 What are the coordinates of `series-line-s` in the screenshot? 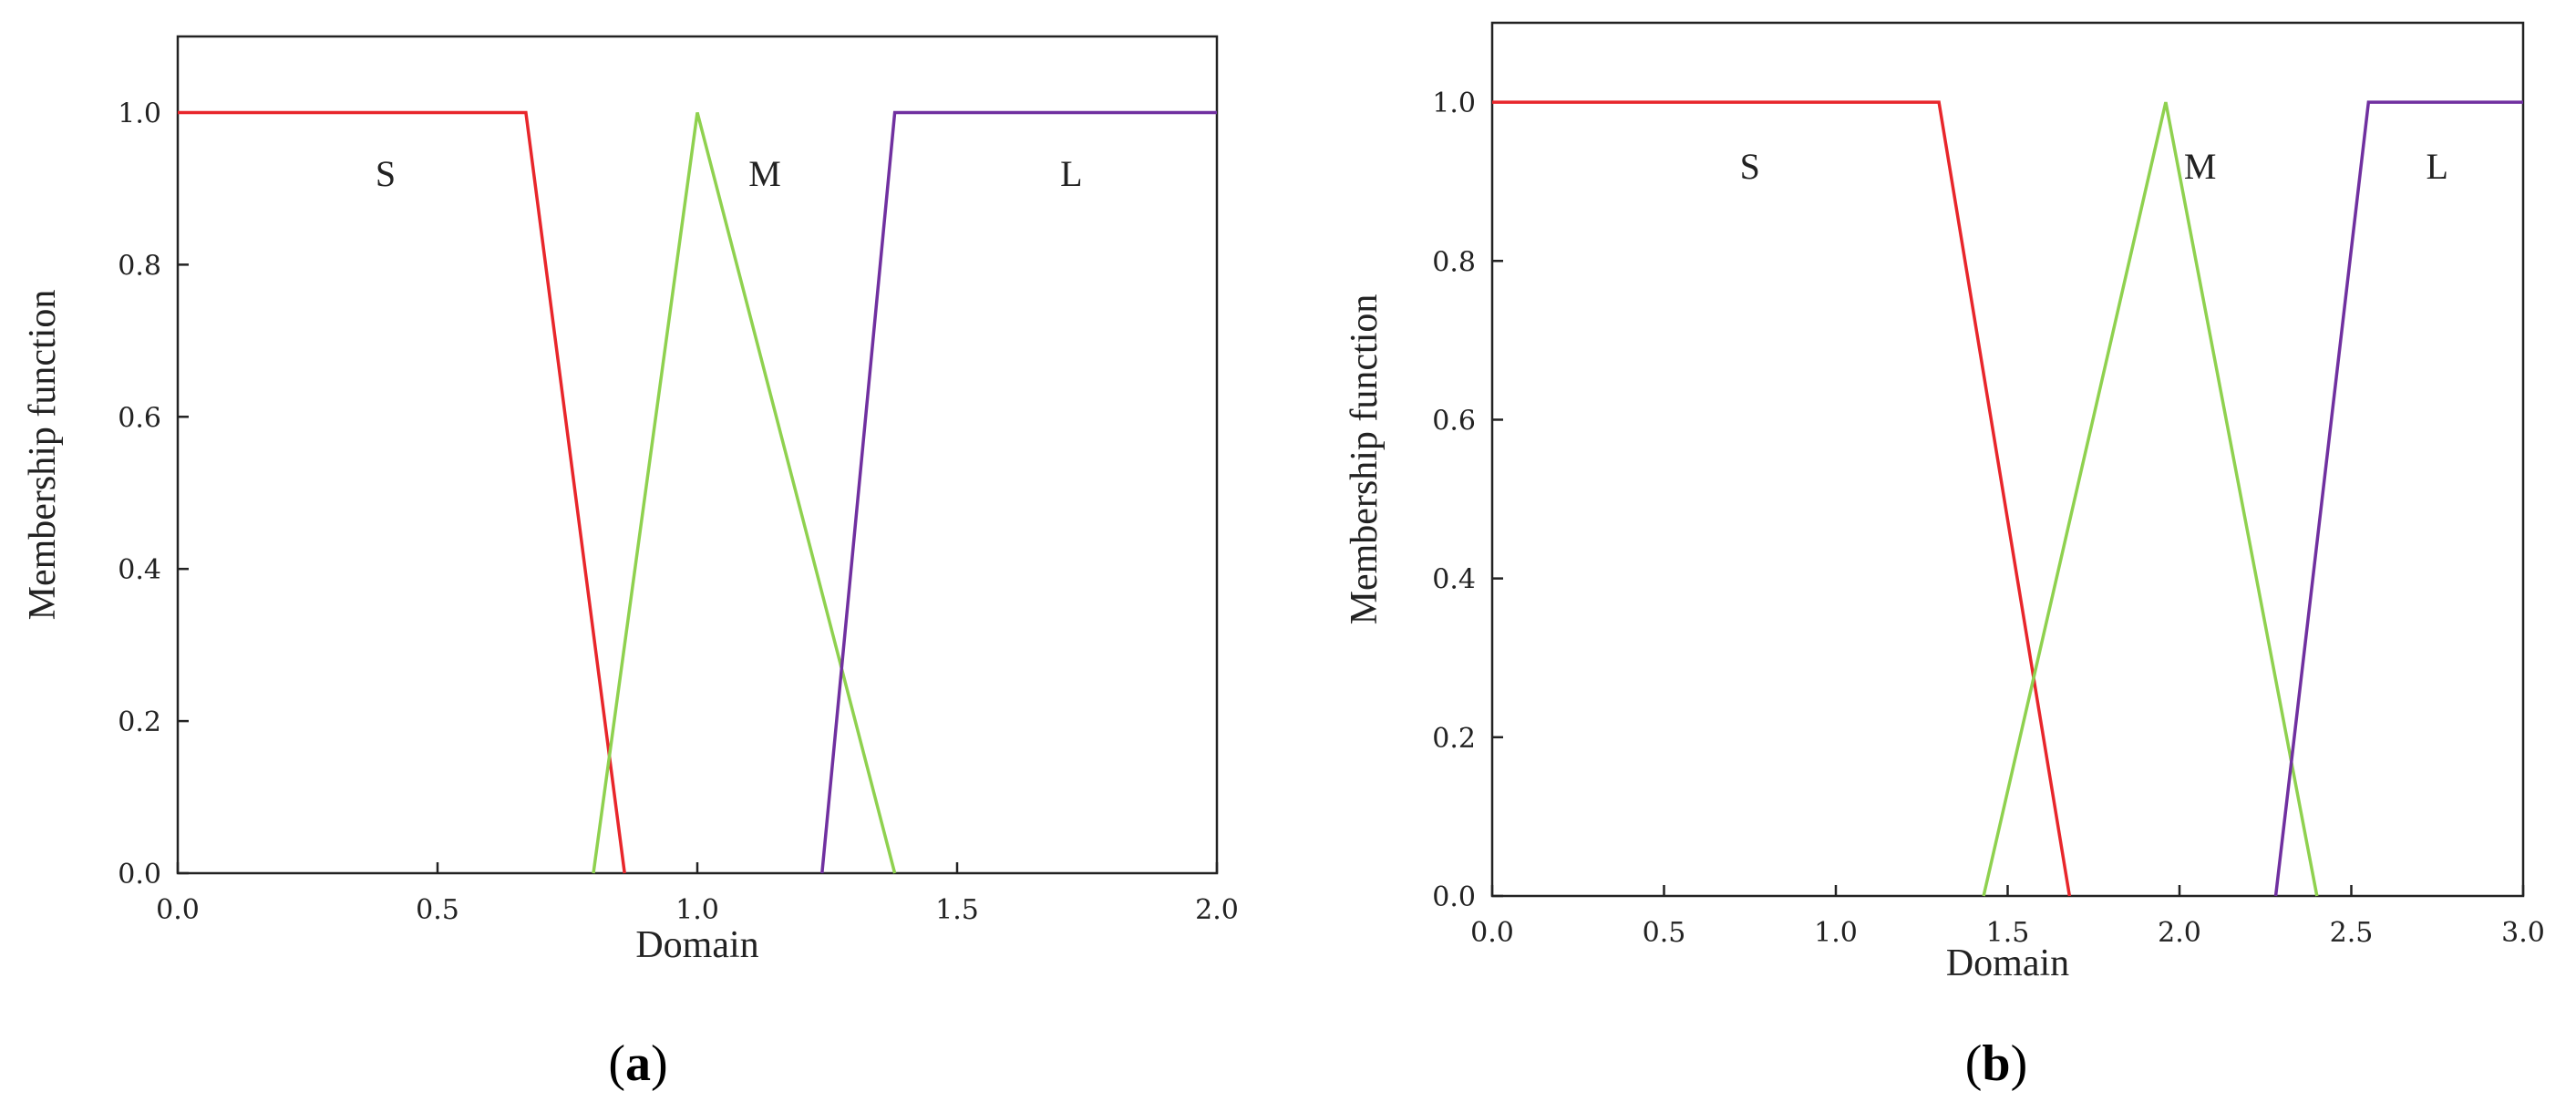 It's located at (402, 492).